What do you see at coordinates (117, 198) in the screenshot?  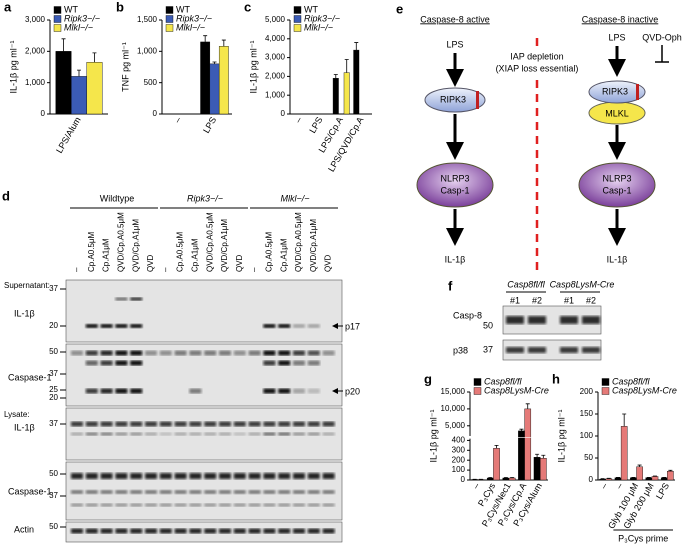 I see `group-label: Wildtype` at bounding box center [117, 198].